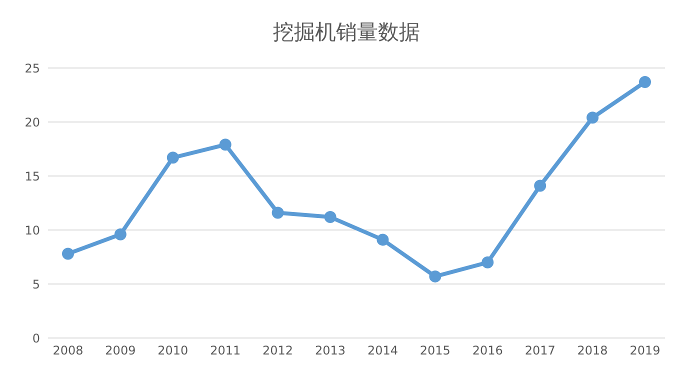 The height and width of the screenshot is (376, 693). Describe the element at coordinates (68, 351) in the screenshot. I see `x-tick-label: 2008` at that location.